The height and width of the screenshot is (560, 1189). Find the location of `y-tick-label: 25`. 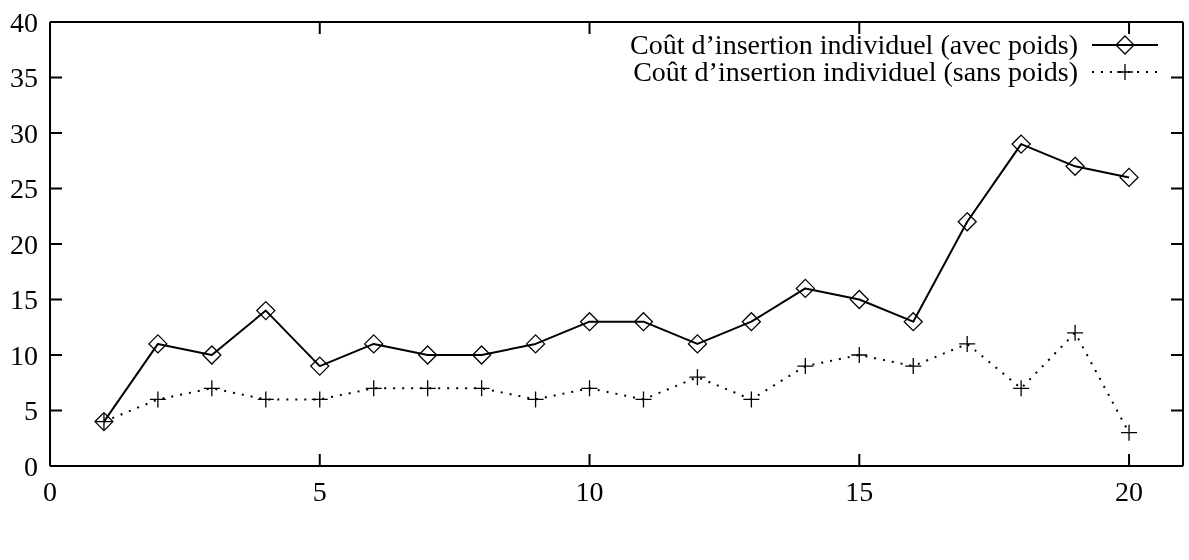

y-tick-label: 25 is located at coordinates (24, 189).